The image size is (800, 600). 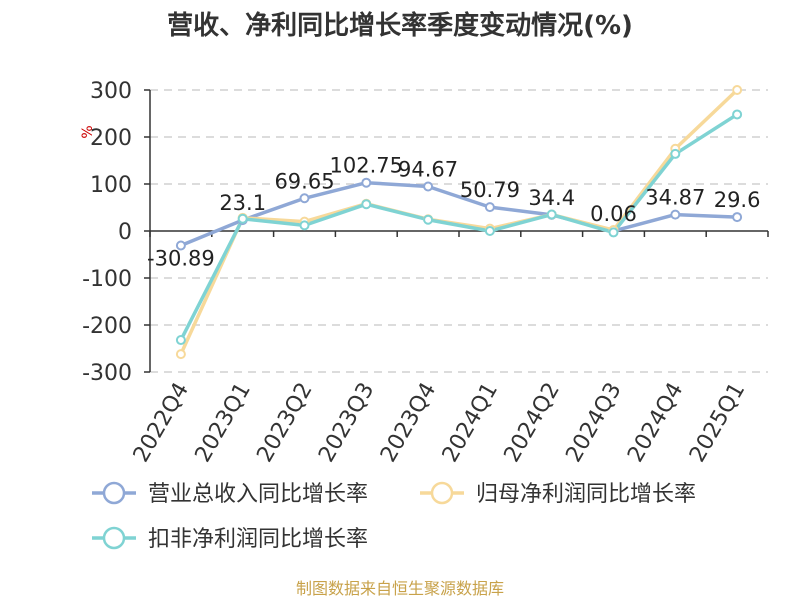 I want to click on legend-label: 归母净利润同比增长率, so click(x=586, y=494).